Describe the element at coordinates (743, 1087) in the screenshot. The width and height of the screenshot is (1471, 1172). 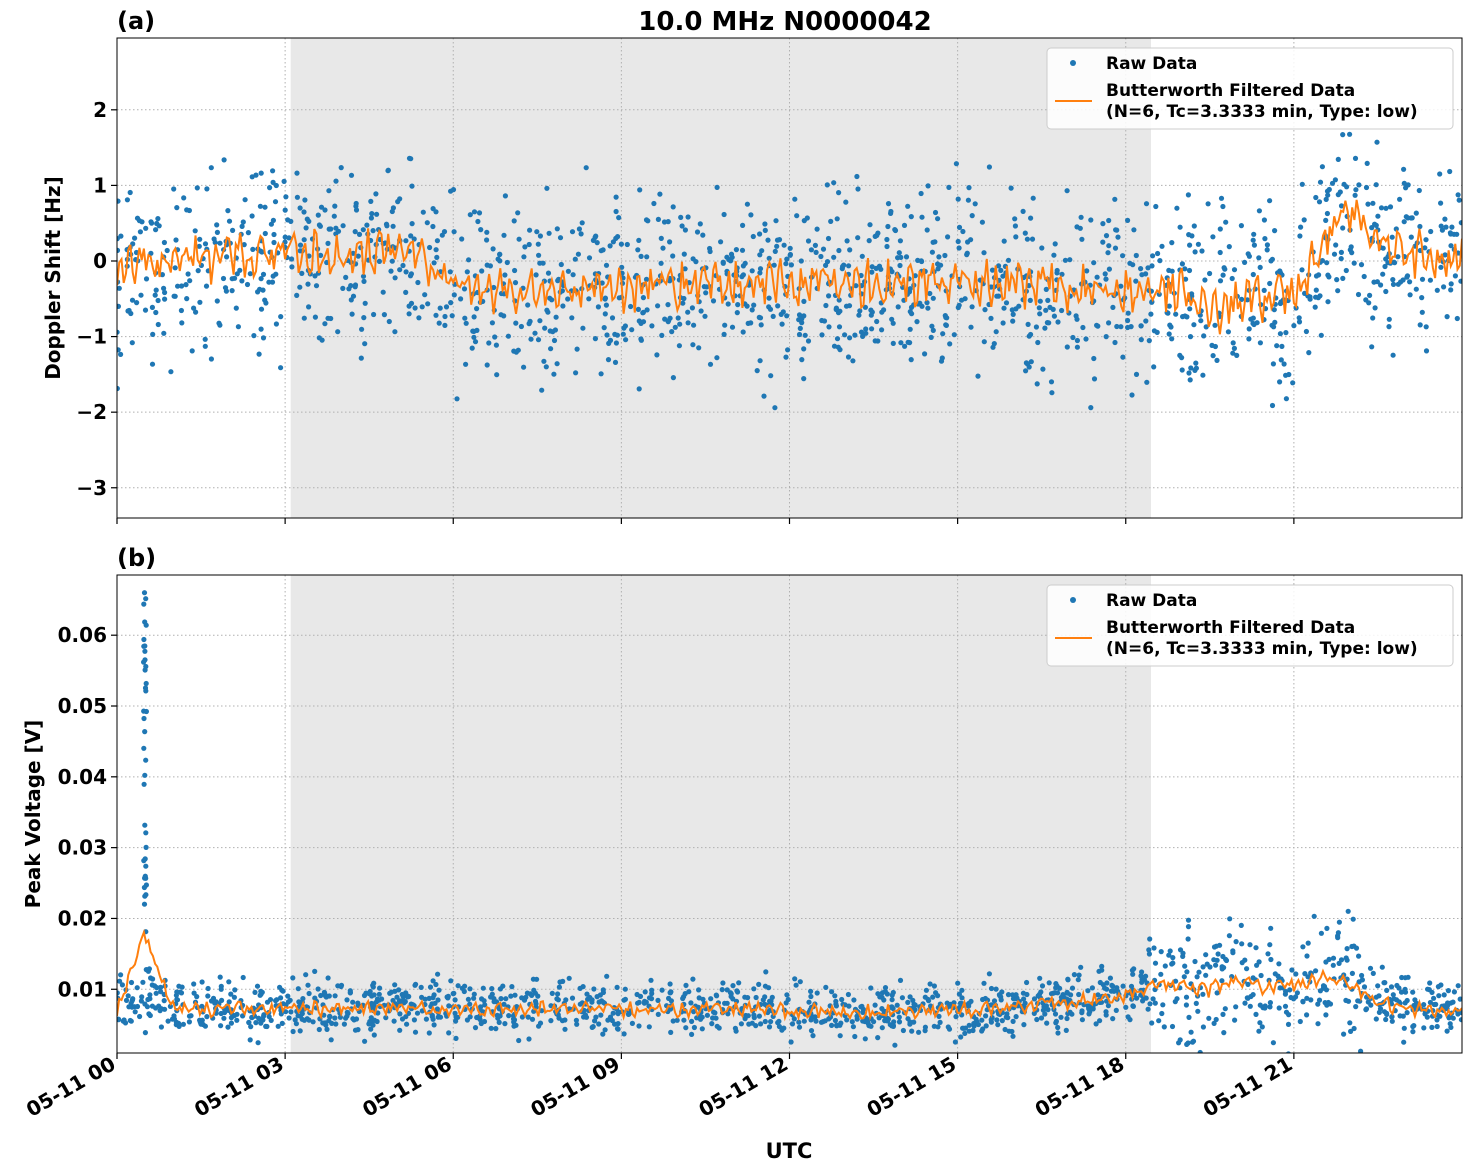
I see `x-tick-label: 05-11 12` at that location.